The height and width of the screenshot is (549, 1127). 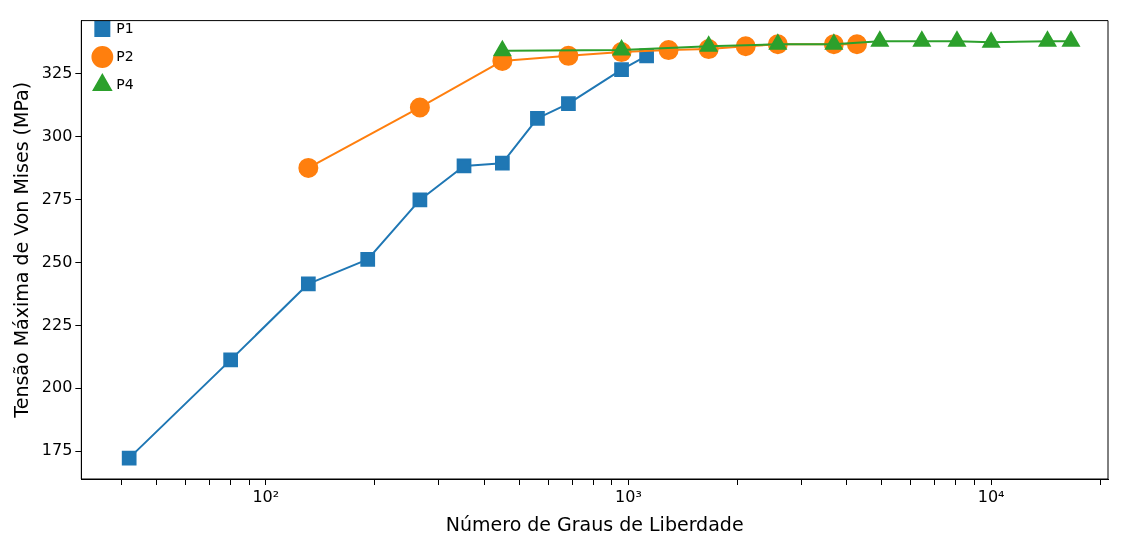 What do you see at coordinates (57, 324) in the screenshot?
I see `y-tick-label: 225` at bounding box center [57, 324].